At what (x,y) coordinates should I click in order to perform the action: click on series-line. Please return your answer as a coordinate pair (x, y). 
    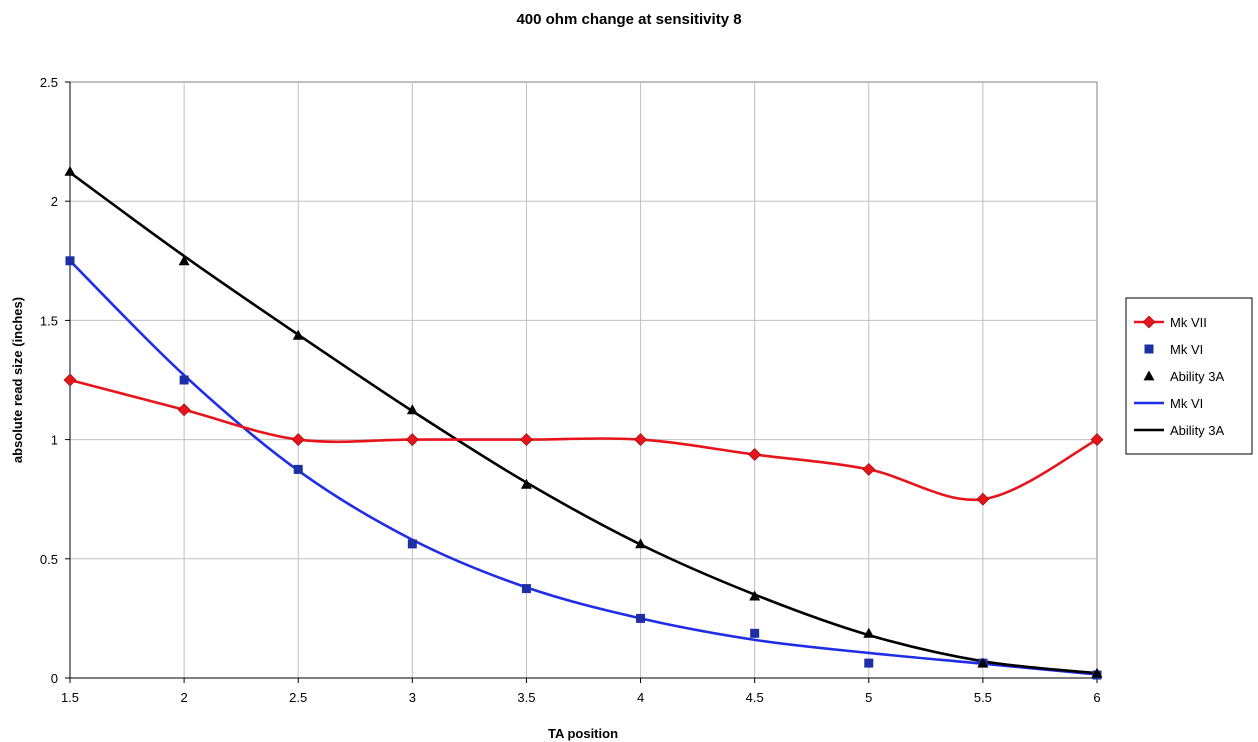
    Looking at the image, I should click on (583, 440).